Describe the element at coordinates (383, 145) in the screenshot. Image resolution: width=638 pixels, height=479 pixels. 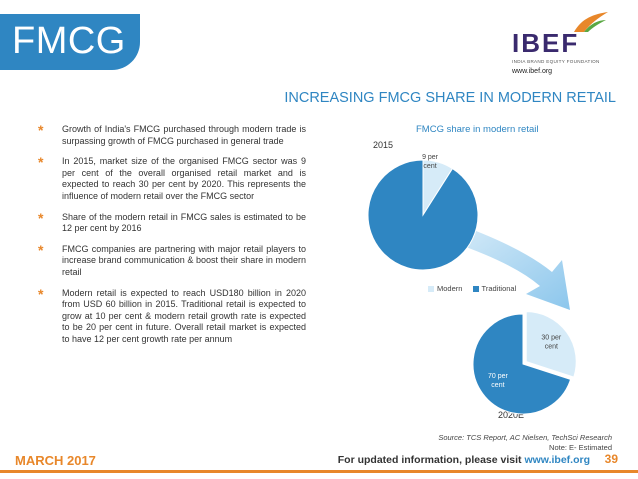
I see `pie-2015-year-label: 2015` at that location.